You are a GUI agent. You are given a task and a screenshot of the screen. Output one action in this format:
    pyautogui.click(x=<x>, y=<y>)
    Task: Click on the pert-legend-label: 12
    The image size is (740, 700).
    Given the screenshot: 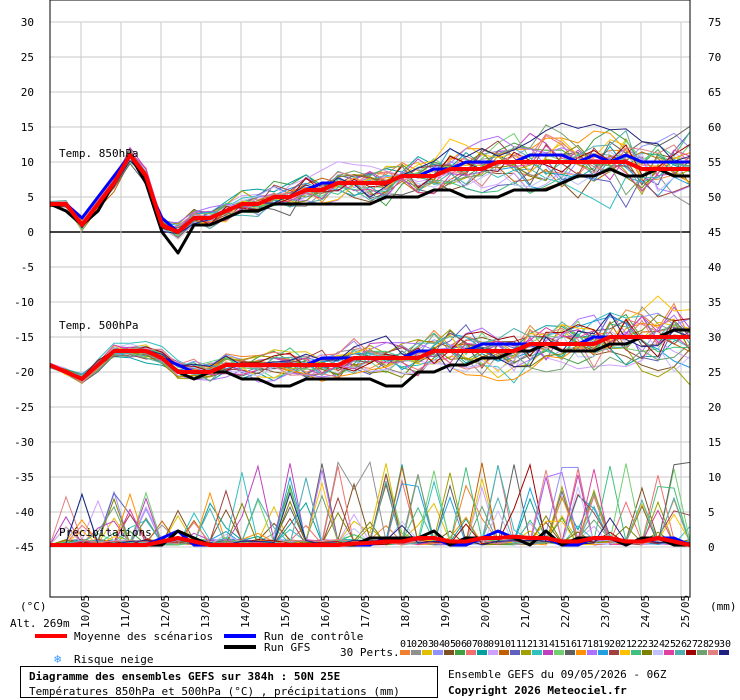 What is the action you would take?
    pyautogui.click(x=527, y=644)
    